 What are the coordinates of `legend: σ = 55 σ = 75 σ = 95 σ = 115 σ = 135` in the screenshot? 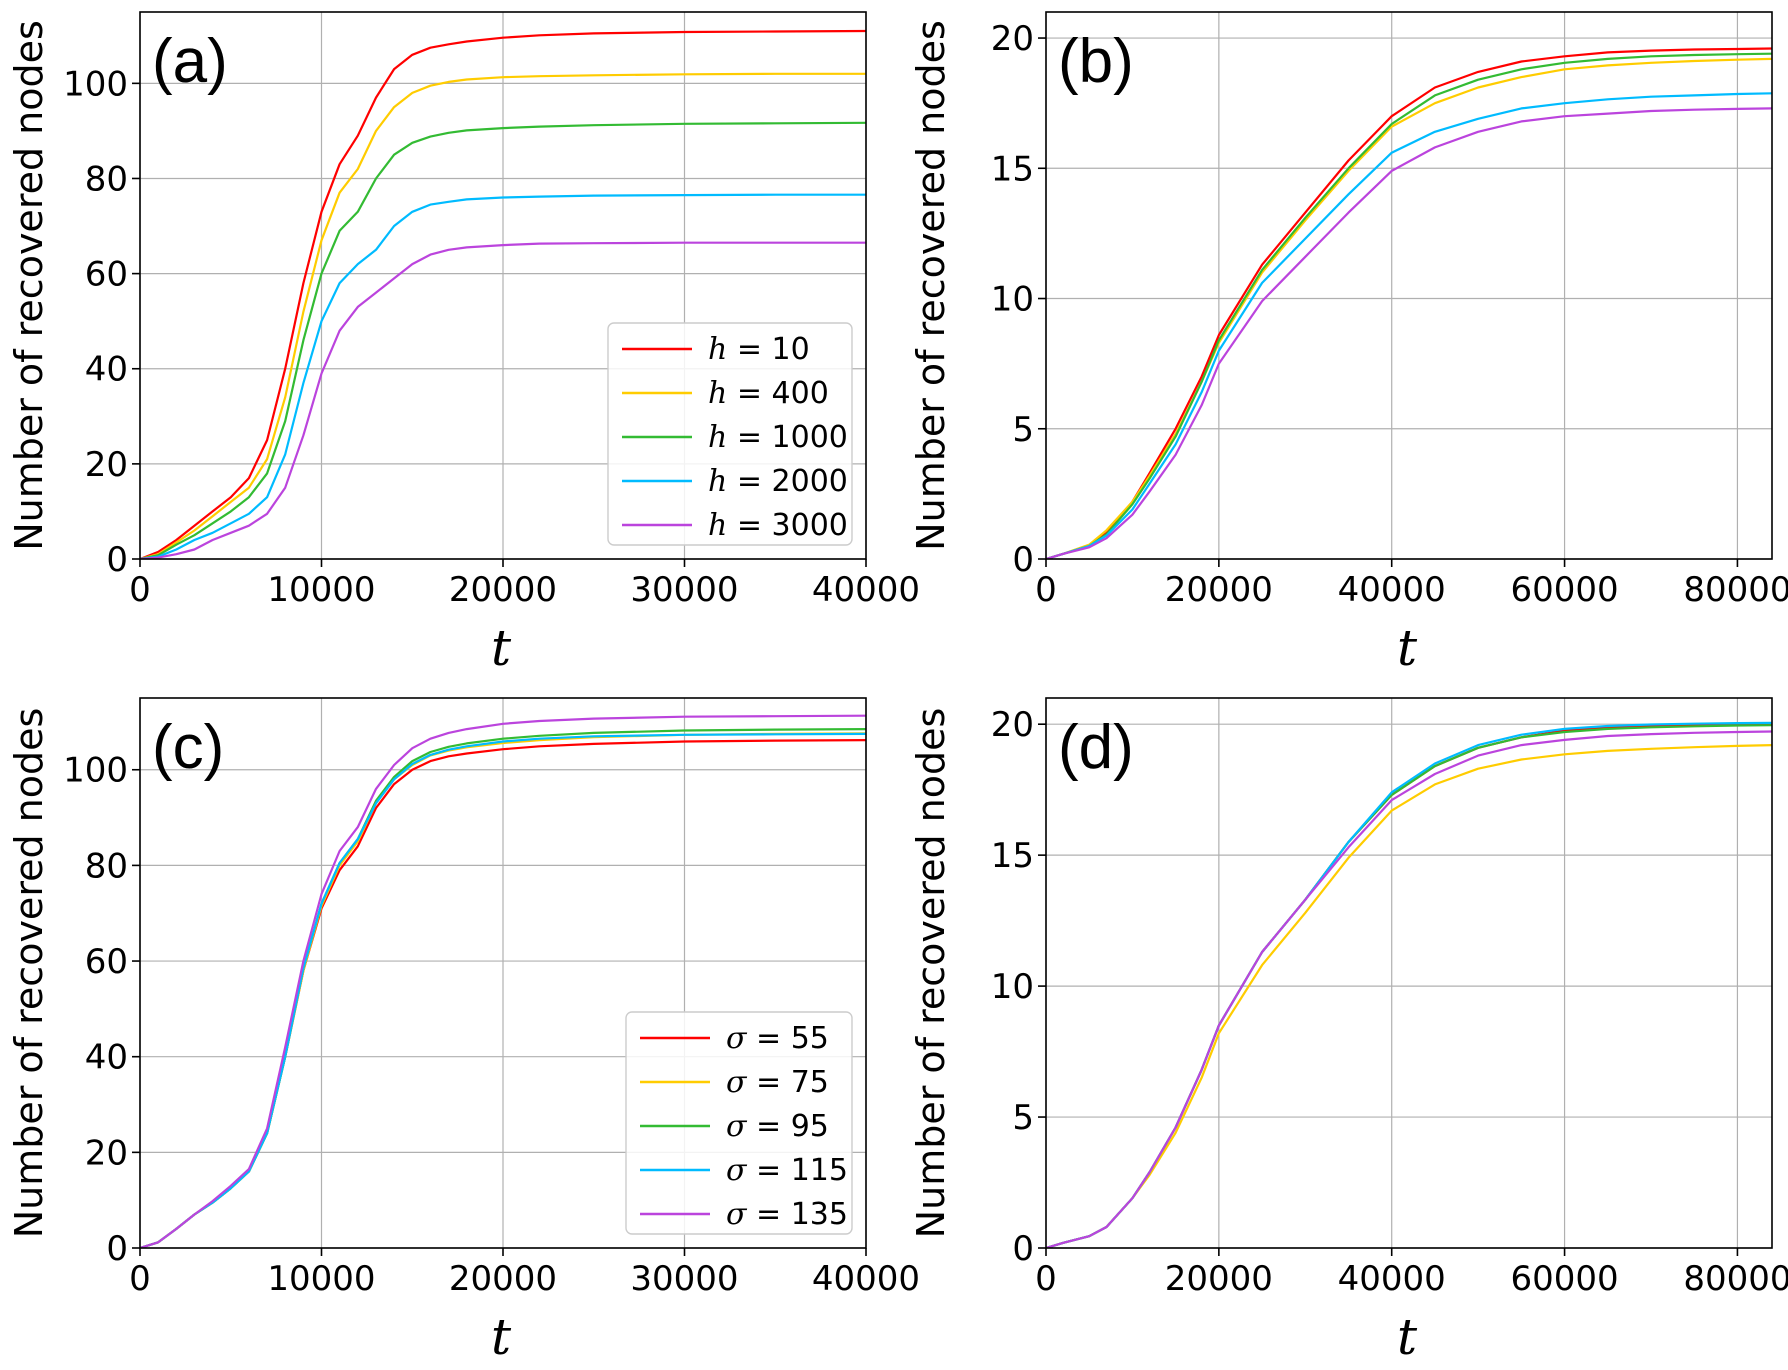 It's located at (739, 1123).